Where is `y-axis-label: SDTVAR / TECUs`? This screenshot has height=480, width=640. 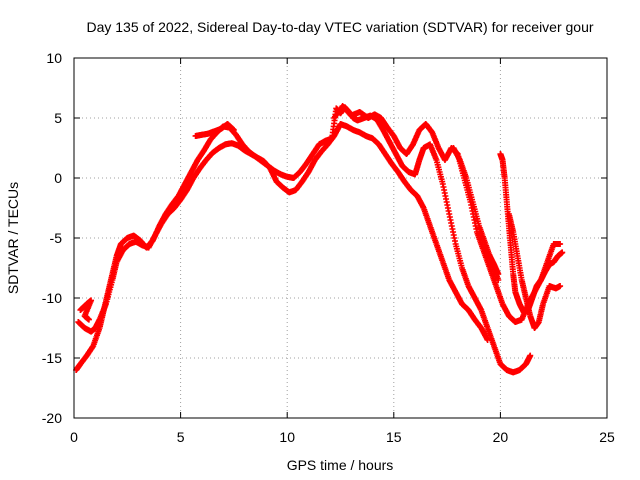
y-axis-label: SDTVAR / TECUs is located at coordinates (13, 238).